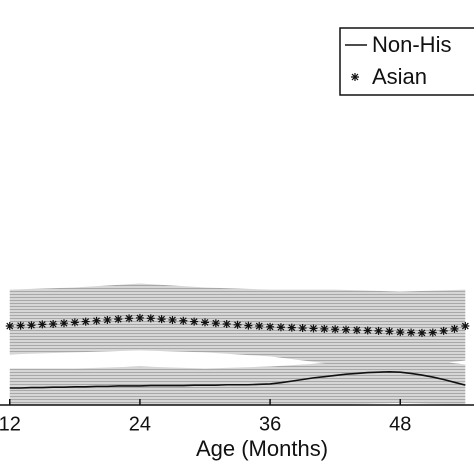 The height and width of the screenshot is (474, 474). Describe the element at coordinates (140, 424) in the screenshot. I see `x-tick-label: 24` at that location.